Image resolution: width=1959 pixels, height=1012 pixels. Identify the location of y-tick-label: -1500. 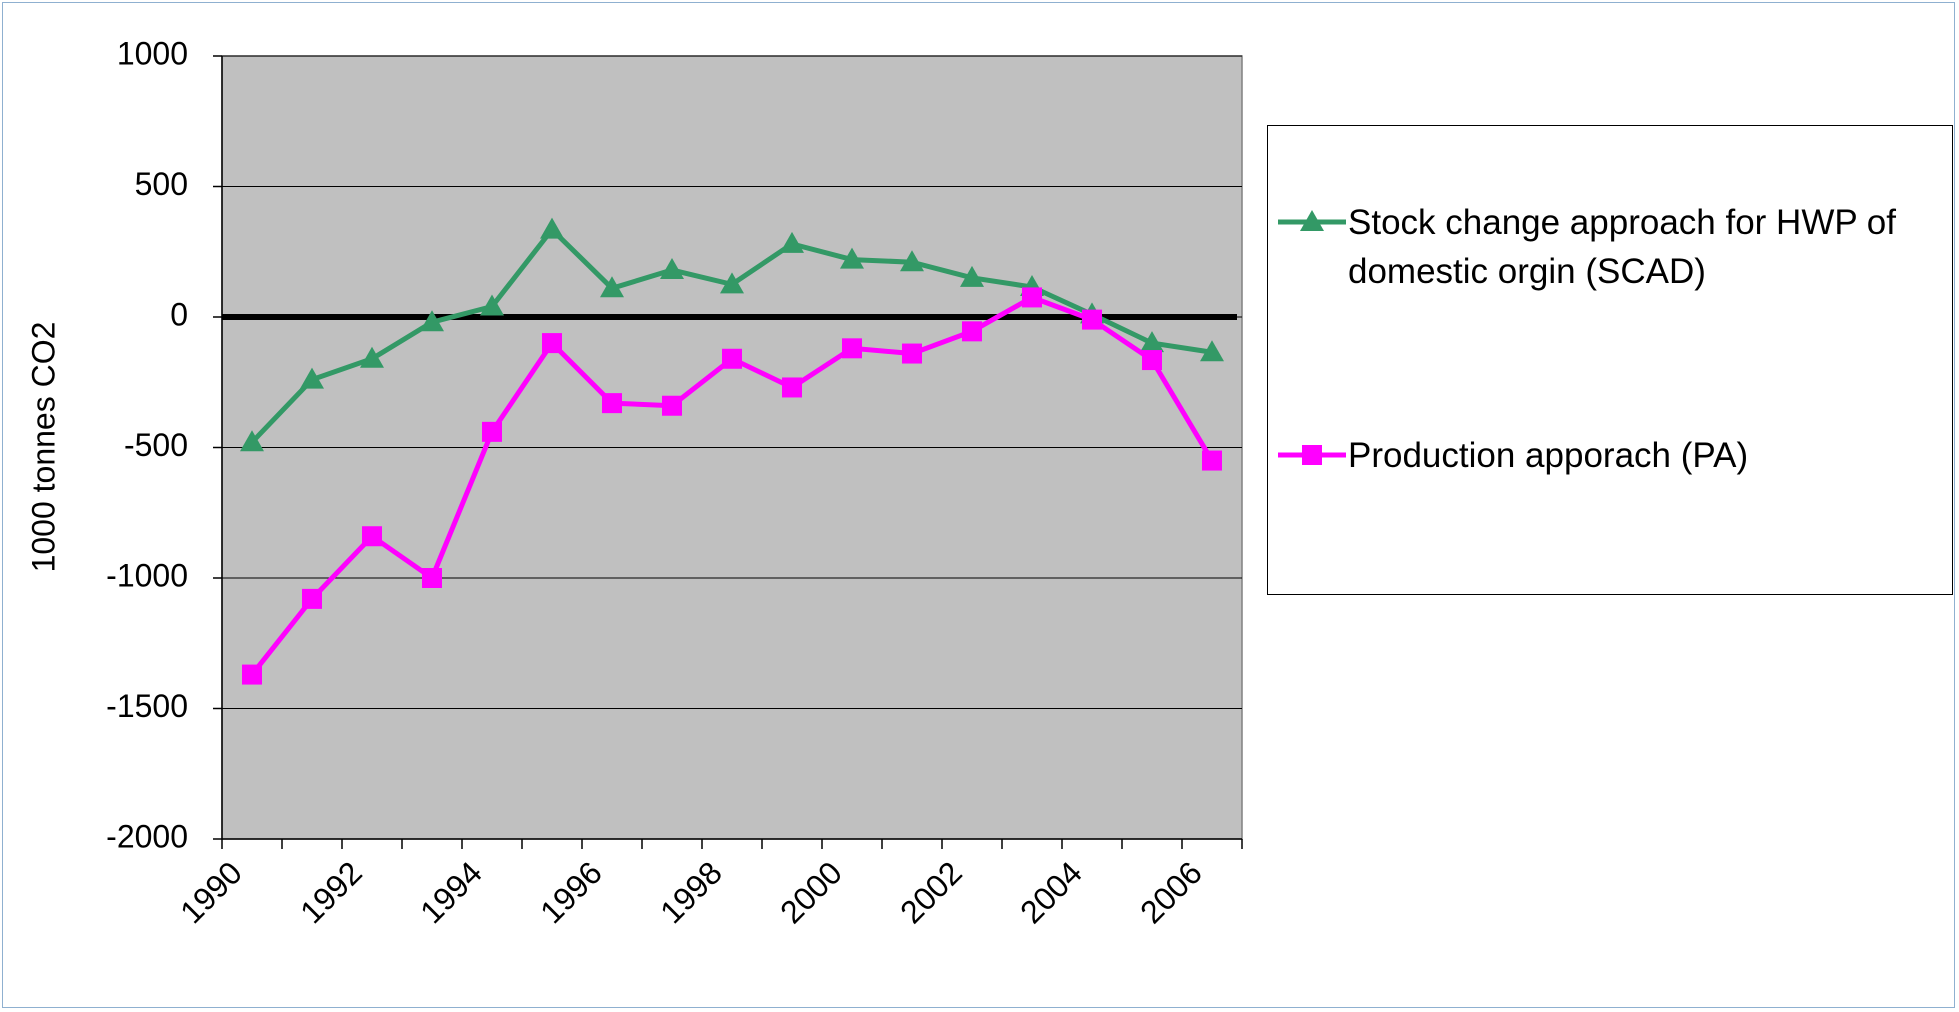
(147, 706).